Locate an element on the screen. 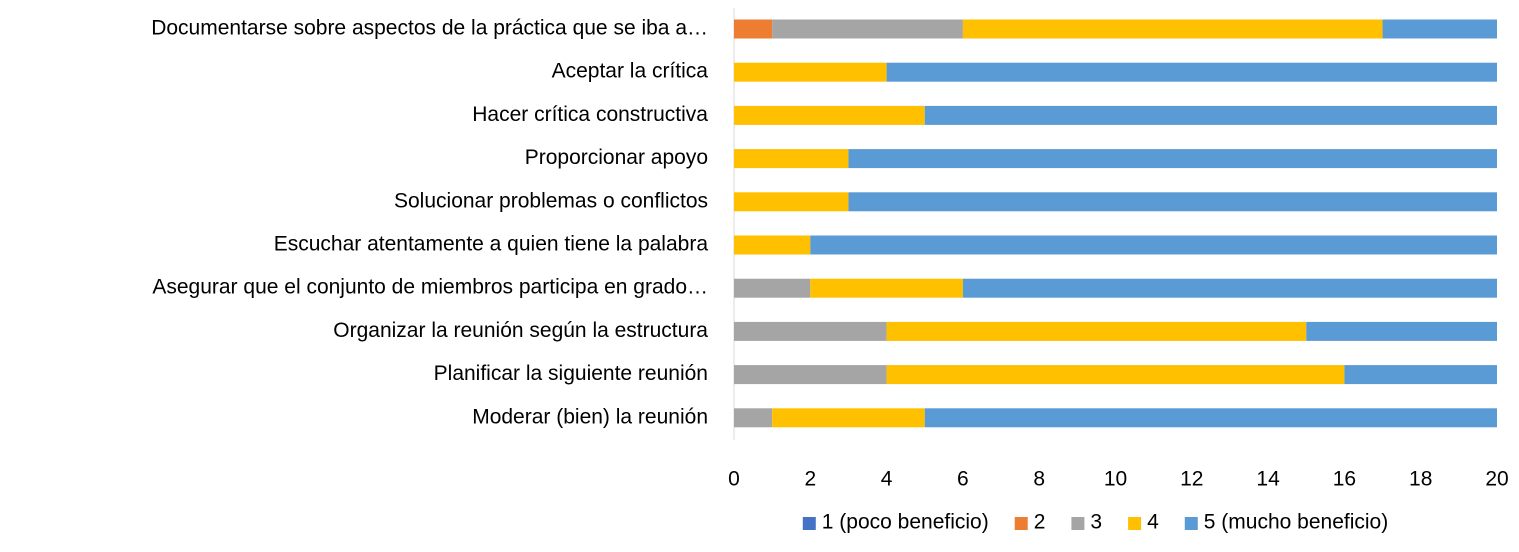 The height and width of the screenshot is (552, 1519). category-label: Proporcionar apoyo is located at coordinates (616, 157).